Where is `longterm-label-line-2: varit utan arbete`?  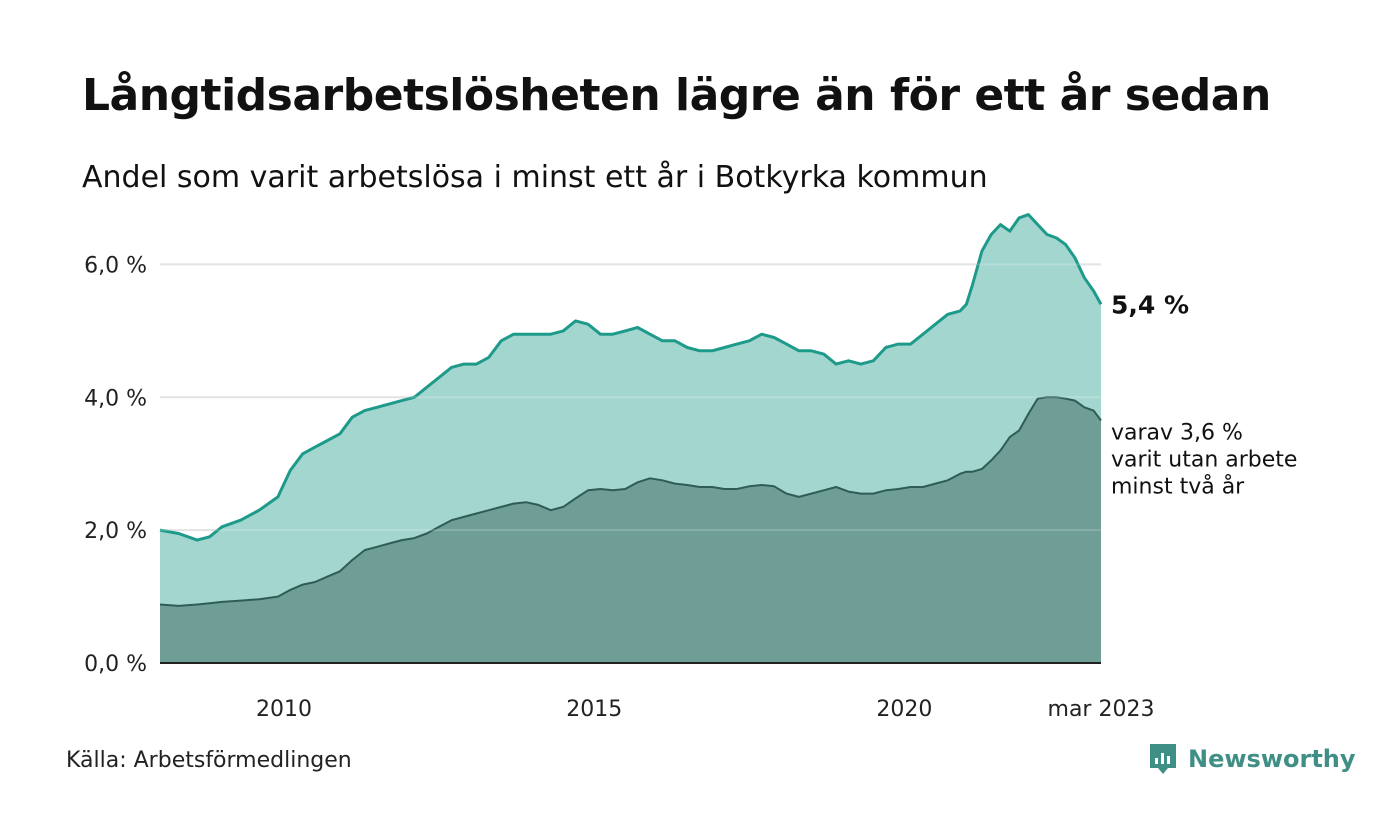 longterm-label-line-2: varit utan arbete is located at coordinates (1204, 460).